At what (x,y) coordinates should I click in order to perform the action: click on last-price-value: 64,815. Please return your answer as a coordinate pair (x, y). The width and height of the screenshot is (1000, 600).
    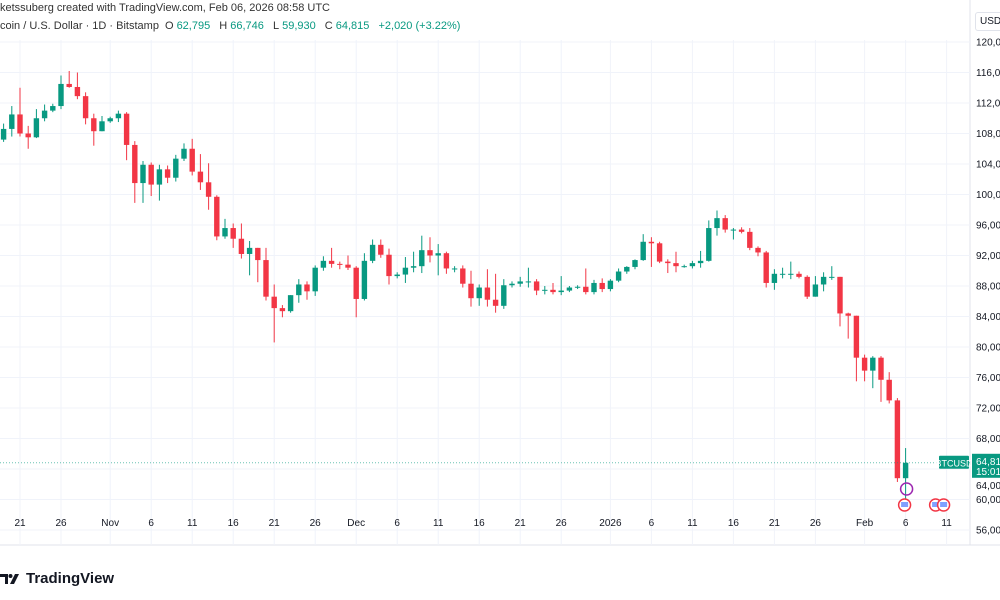
    Looking at the image, I should click on (988, 462).